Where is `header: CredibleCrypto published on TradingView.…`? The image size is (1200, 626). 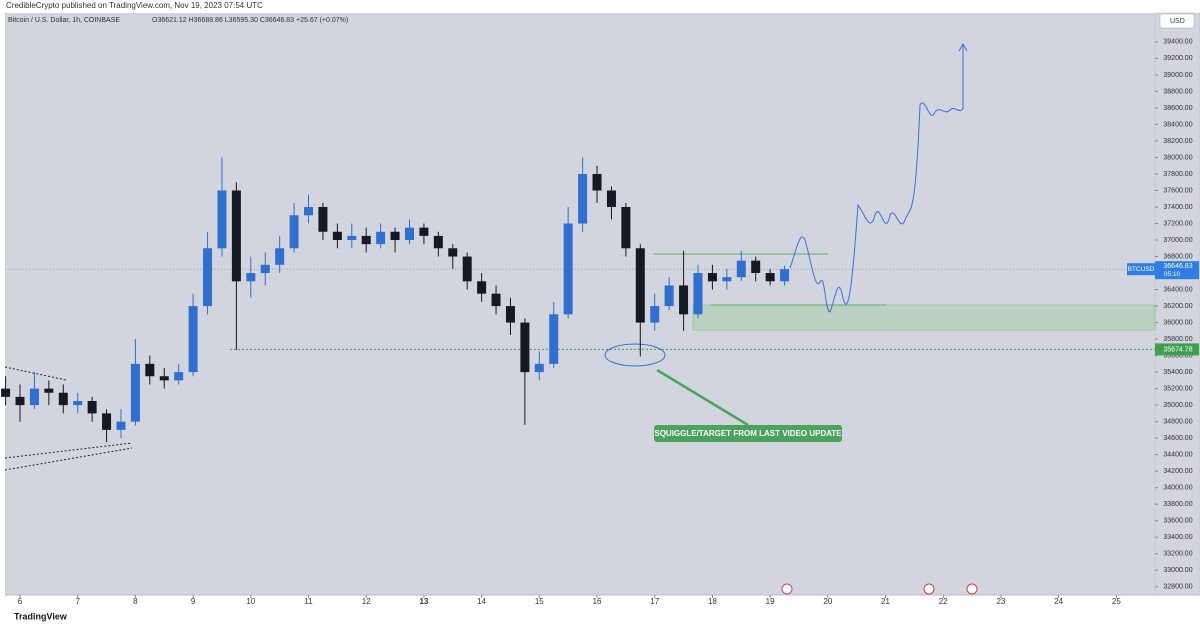 header: CredibleCrypto published on TradingView.… is located at coordinates (134, 5).